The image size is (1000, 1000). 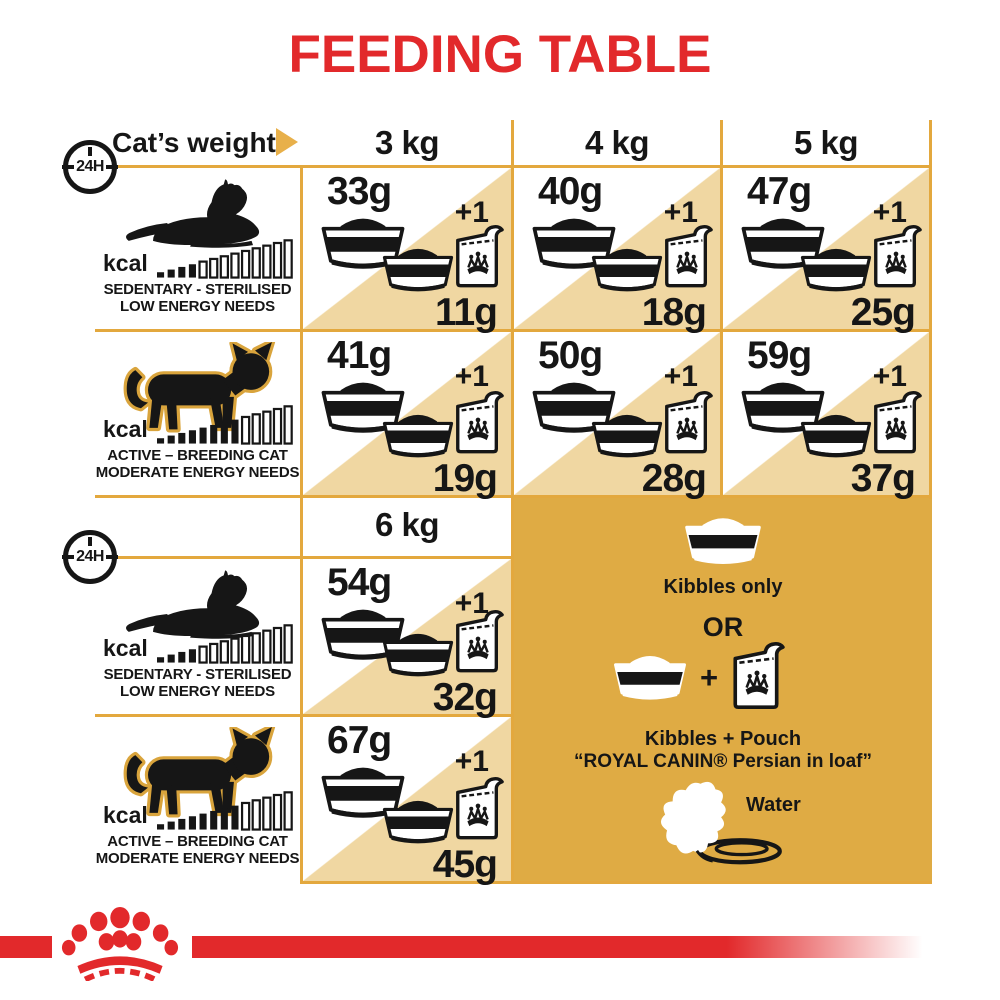 I want to click on product-name-label: “ROYAL CANIN® Persian in loaf”, so click(x=722, y=761).